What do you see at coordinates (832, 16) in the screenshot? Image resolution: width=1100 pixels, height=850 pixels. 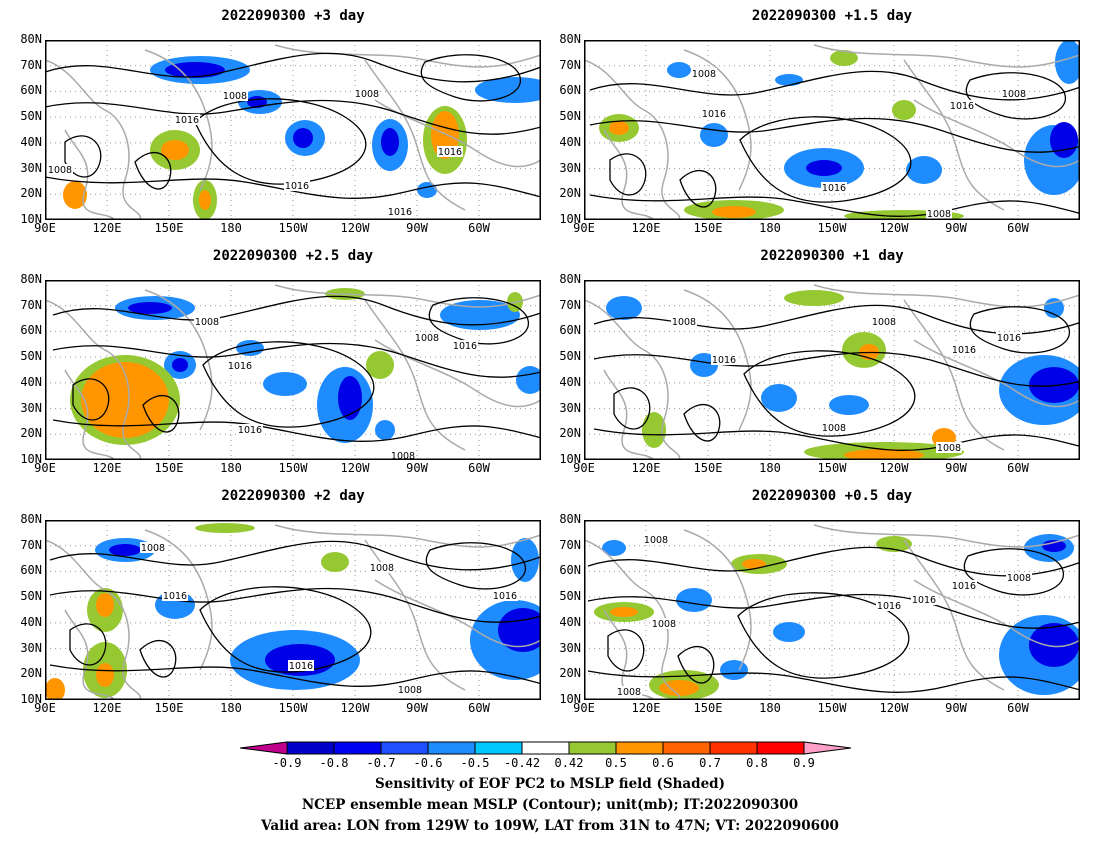 I see `panel-title: 2022090300 +1.5 day` at bounding box center [832, 16].